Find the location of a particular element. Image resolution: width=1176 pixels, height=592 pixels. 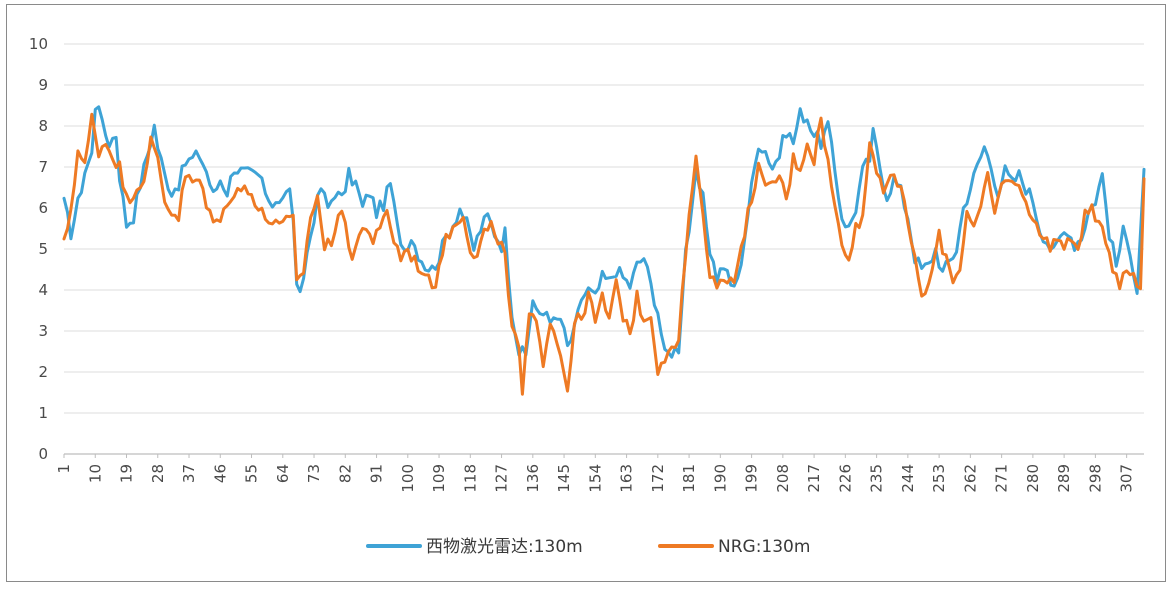

x-tick-label: 217 is located at coordinates (814, 478).